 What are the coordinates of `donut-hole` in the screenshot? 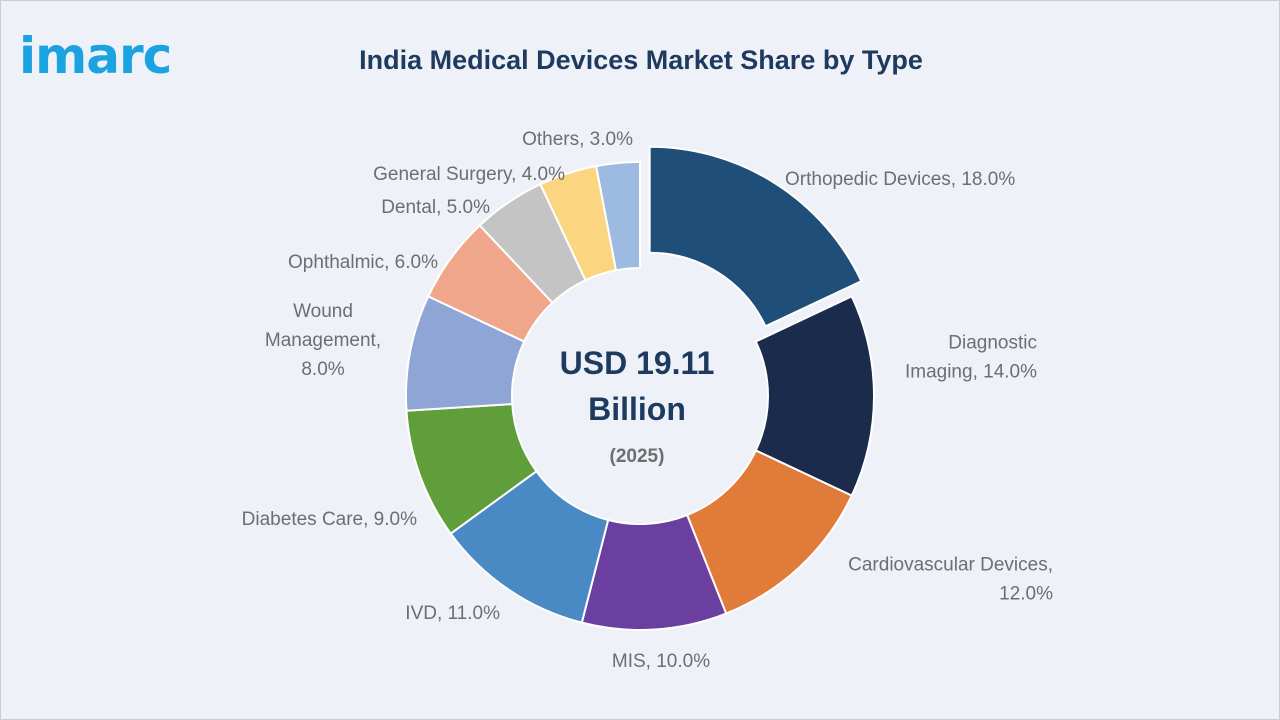 It's located at (640, 396).